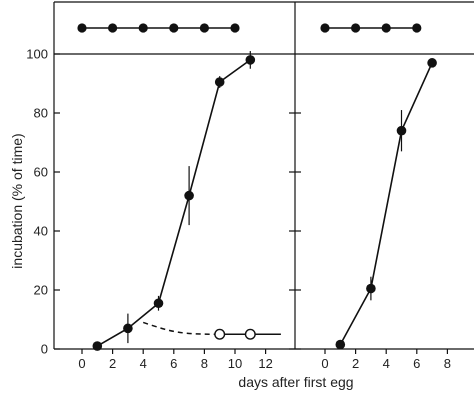 This screenshot has width=474, height=393. Describe the element at coordinates (386, 203) in the screenshot. I see `right-series-0-line` at that location.